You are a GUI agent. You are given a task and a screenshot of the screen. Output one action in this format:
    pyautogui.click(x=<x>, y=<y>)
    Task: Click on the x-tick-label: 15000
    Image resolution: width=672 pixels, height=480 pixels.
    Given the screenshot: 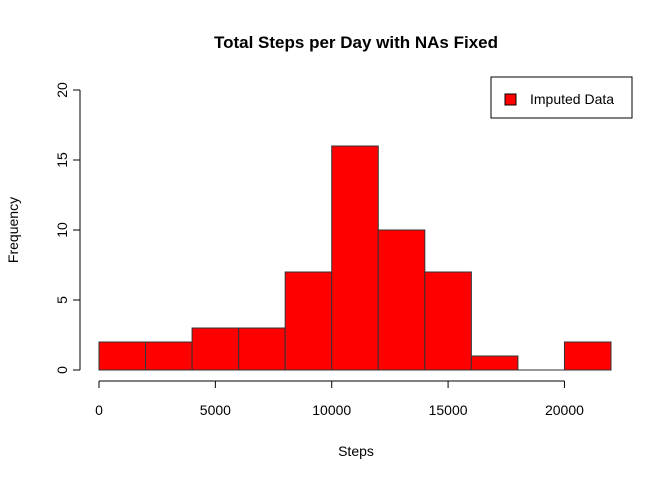 What is the action you would take?
    pyautogui.click(x=448, y=410)
    